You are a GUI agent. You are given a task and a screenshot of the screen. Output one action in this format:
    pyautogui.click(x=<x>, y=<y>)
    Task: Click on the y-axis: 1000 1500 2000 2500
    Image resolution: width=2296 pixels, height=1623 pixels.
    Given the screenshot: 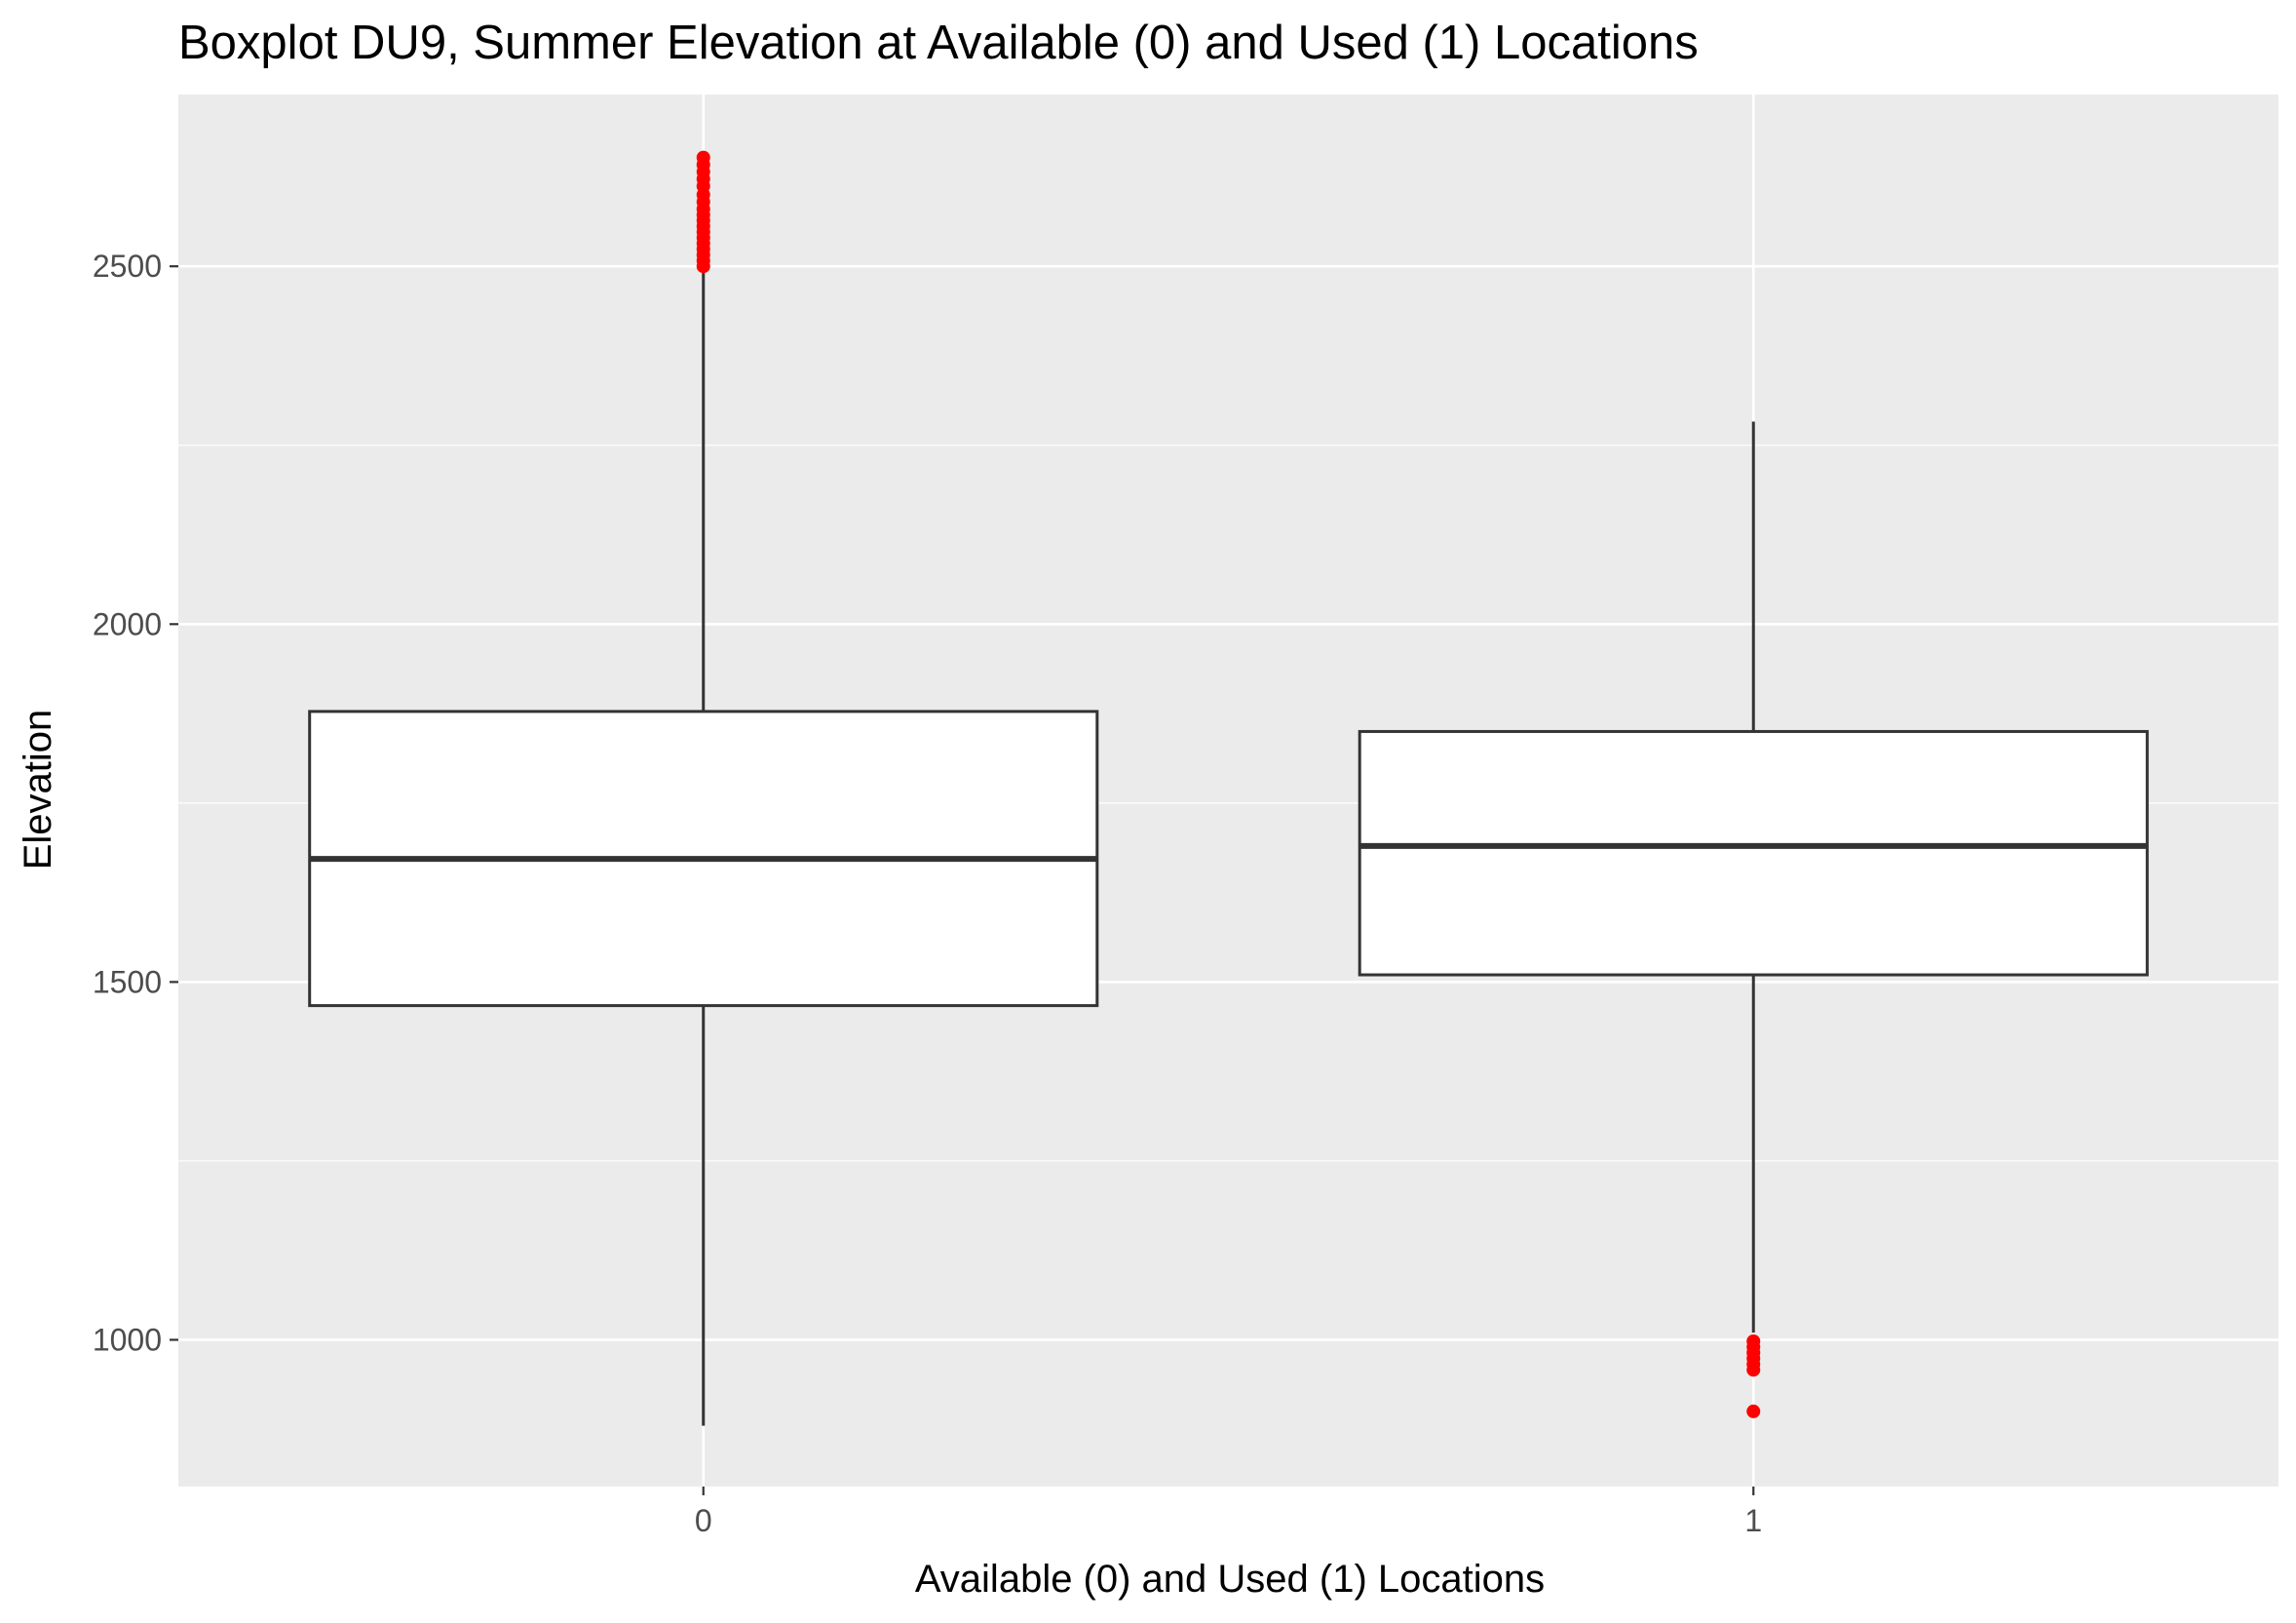 What is the action you would take?
    pyautogui.click(x=135, y=803)
    